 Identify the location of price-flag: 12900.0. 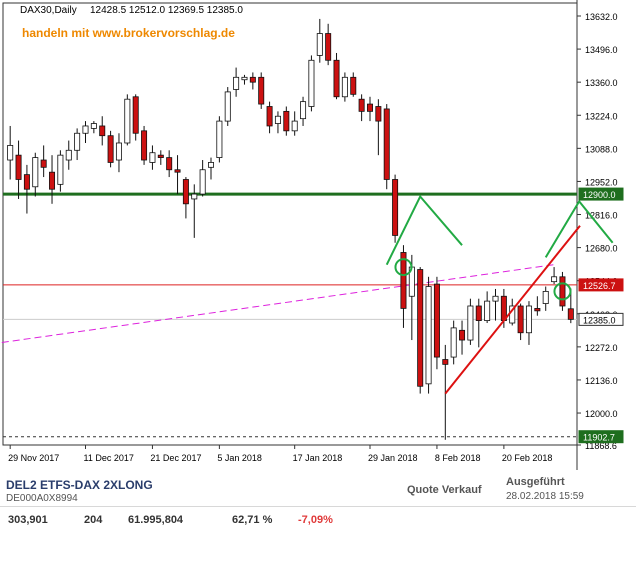
(601, 194).